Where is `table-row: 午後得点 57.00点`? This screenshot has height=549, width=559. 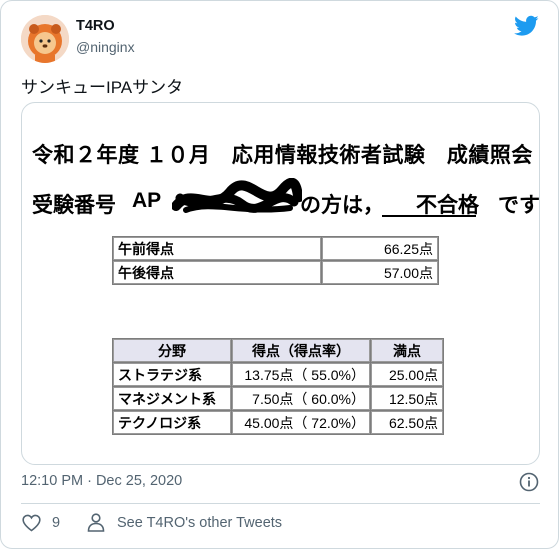 table-row: 午後得点 57.00点 is located at coordinates (275, 272).